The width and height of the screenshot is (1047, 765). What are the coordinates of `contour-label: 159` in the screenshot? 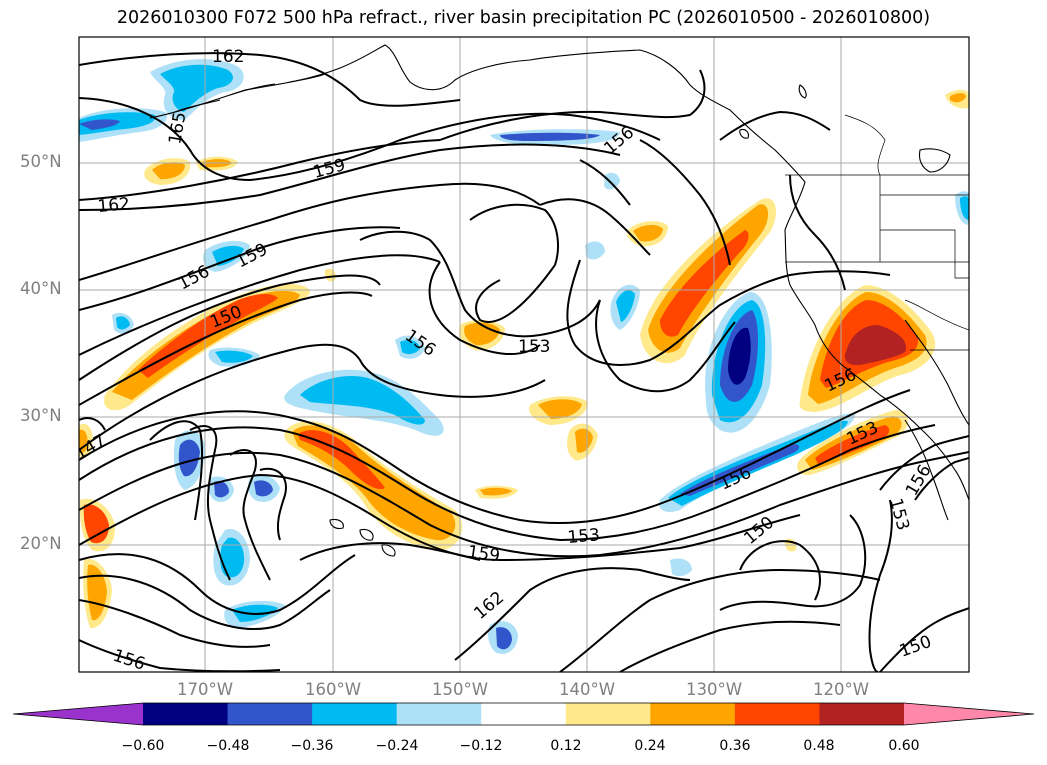 It's located at (483, 554).